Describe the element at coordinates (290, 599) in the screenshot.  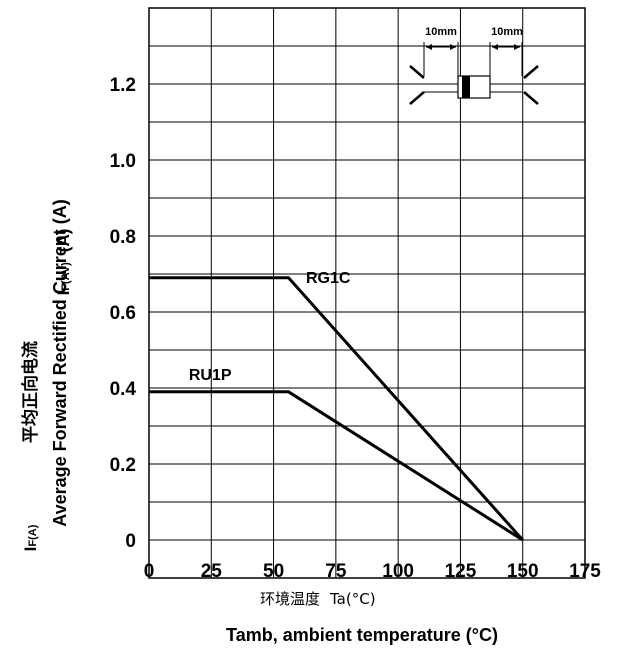
I see `x-axis-title-cn: 环境温度` at that location.